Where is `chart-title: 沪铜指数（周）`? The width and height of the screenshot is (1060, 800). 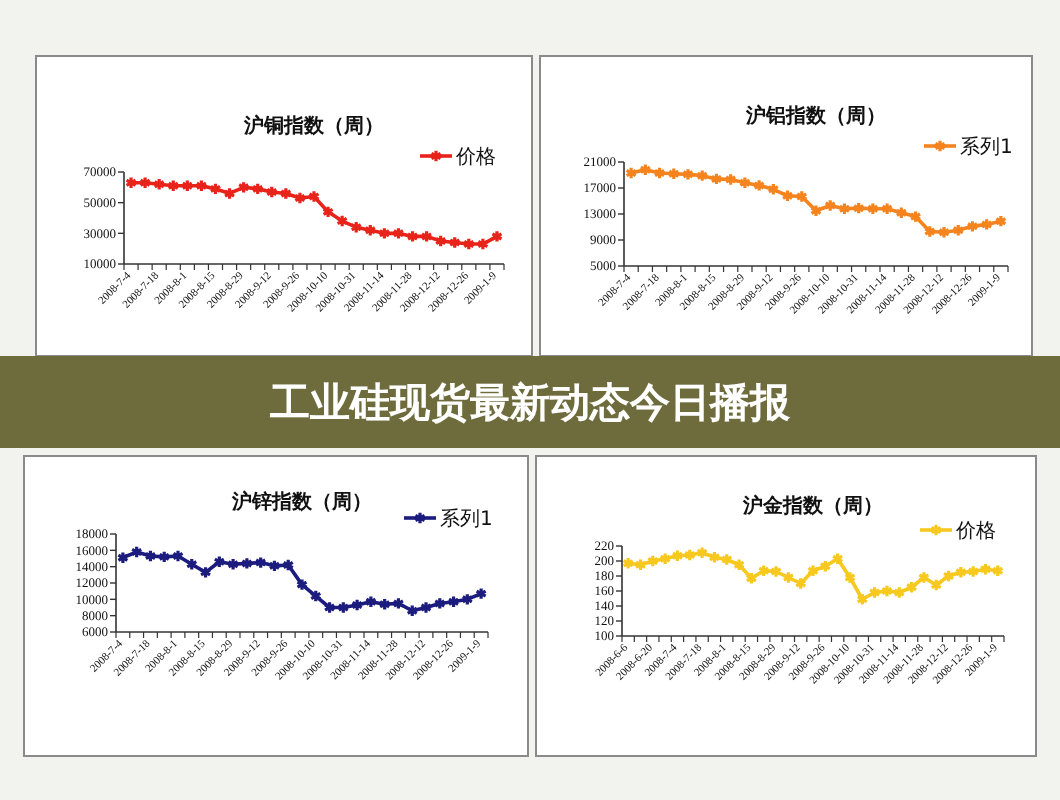 chart-title: 沪铜指数（周） is located at coordinates (313, 126).